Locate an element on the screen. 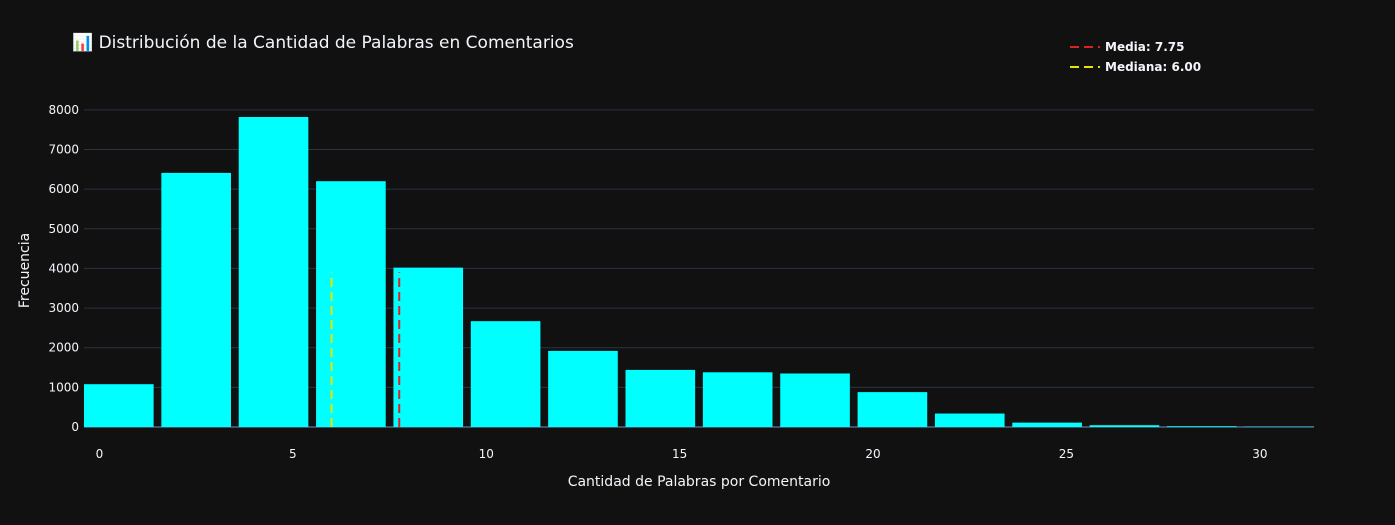 The image size is (1395, 525). legend-label-media: Media: 7.75 is located at coordinates (1145, 47).